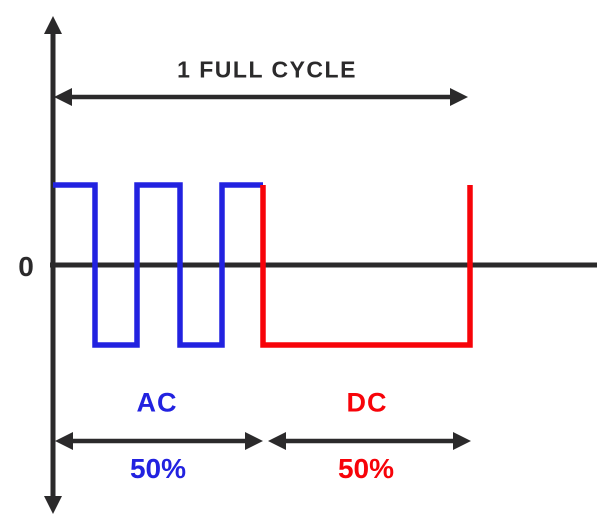 The width and height of the screenshot is (616, 531). Describe the element at coordinates (158, 265) in the screenshot. I see `ac-waveform-path` at that location.